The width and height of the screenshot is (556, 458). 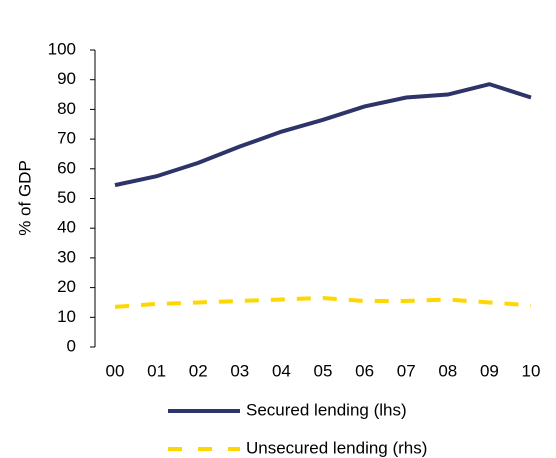 What do you see at coordinates (24, 198) in the screenshot?
I see `y-axis-label: % of GDP` at bounding box center [24, 198].